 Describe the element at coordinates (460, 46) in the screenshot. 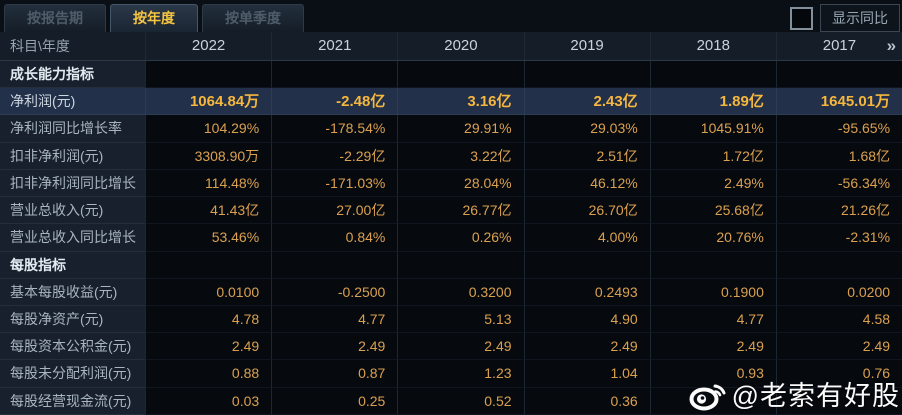

I see `year-header-2020: 2020` at that location.